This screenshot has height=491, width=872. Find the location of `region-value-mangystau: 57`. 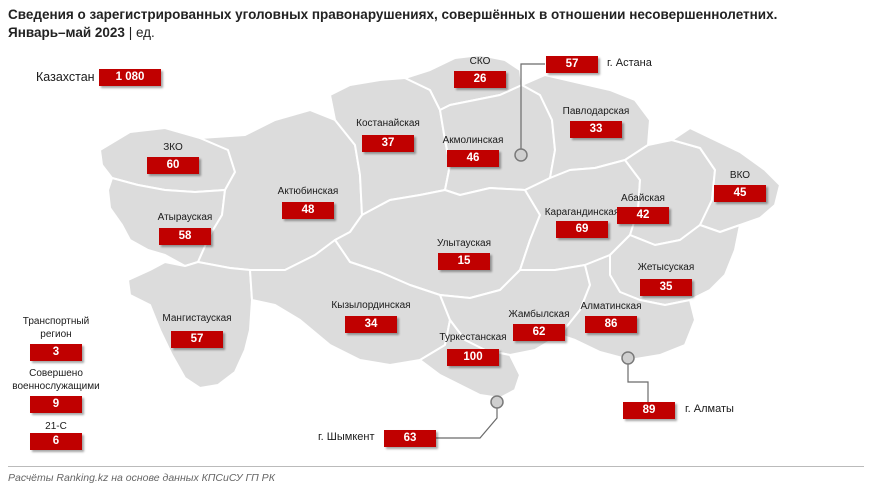

region-value-mangystau: 57 is located at coordinates (197, 339).